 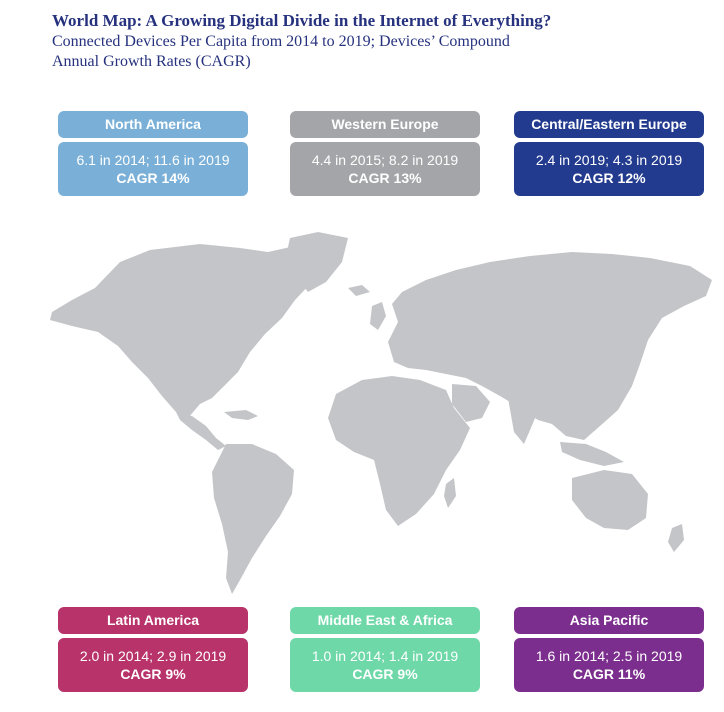 What do you see at coordinates (609, 169) in the screenshot?
I see `region-body: 2.4 in 2019; 4.3 in 2019 CAGR 12%` at bounding box center [609, 169].